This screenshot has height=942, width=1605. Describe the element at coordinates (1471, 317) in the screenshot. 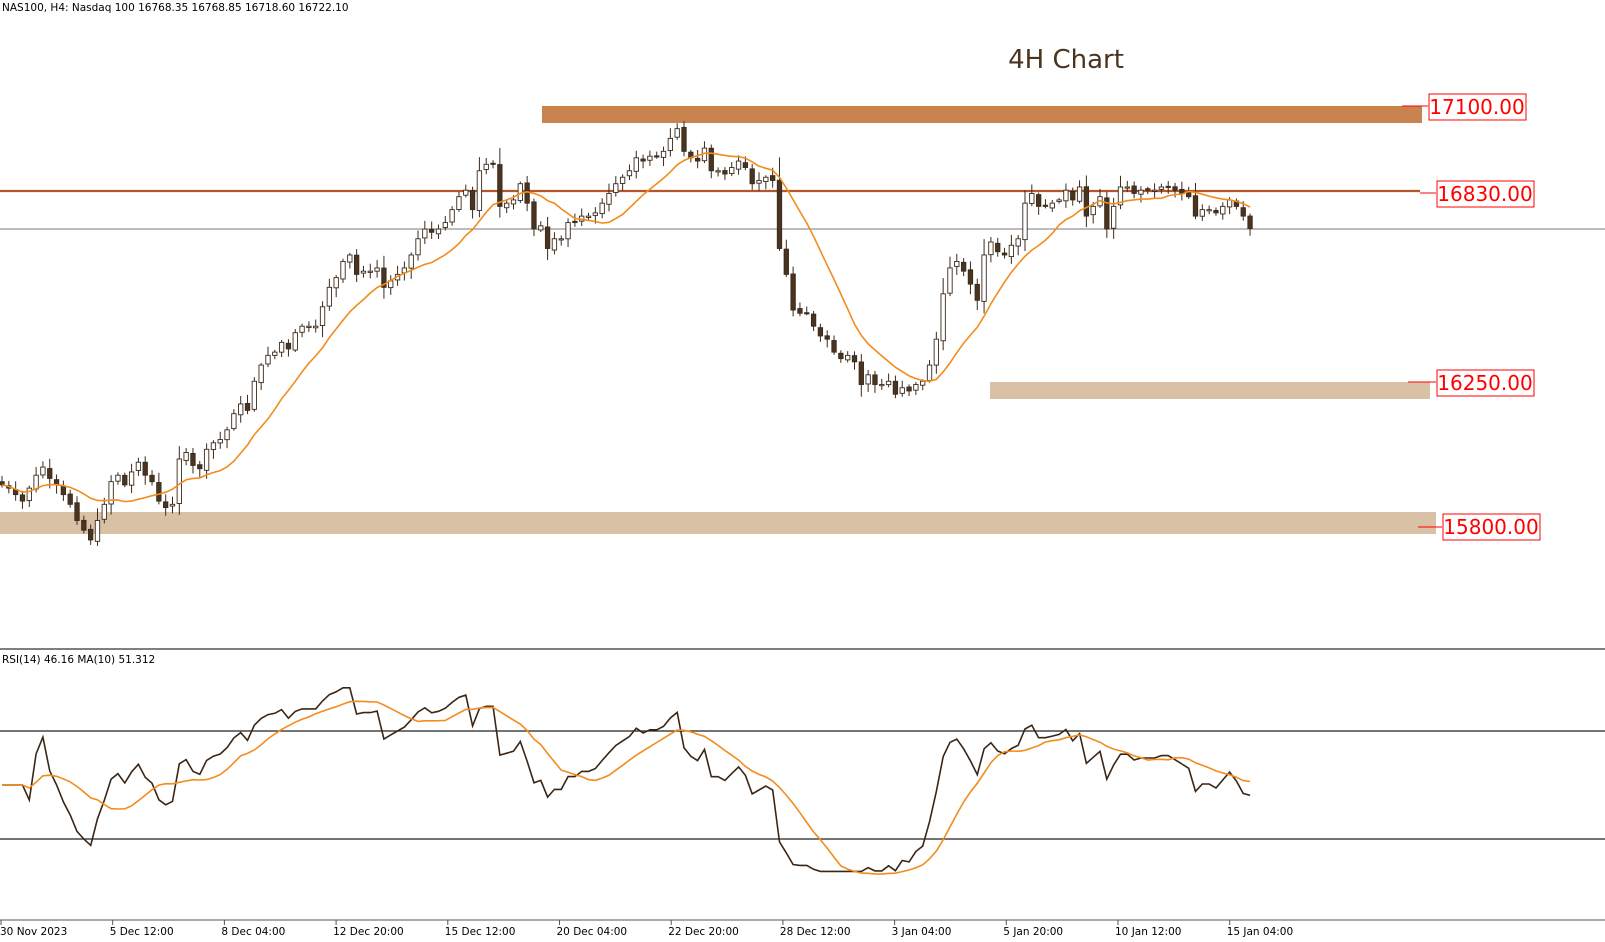

I see `level-labels: 17100.00 16830.00 16250.00 15800.00` at that location.